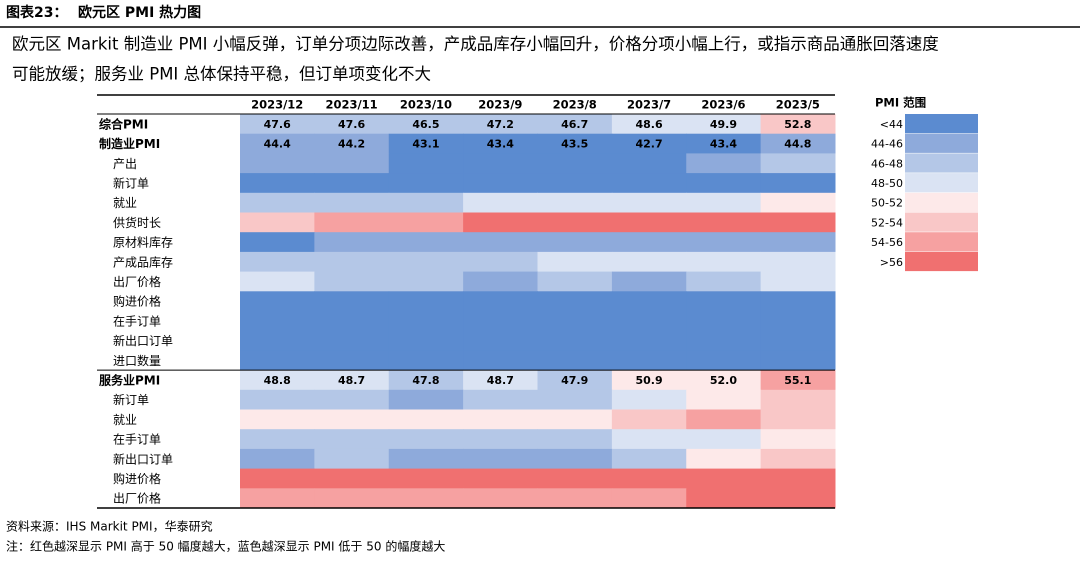 The height and width of the screenshot is (564, 1080). What do you see at coordinates (426, 105) in the screenshot?
I see `column-header: 2023/10` at bounding box center [426, 105].